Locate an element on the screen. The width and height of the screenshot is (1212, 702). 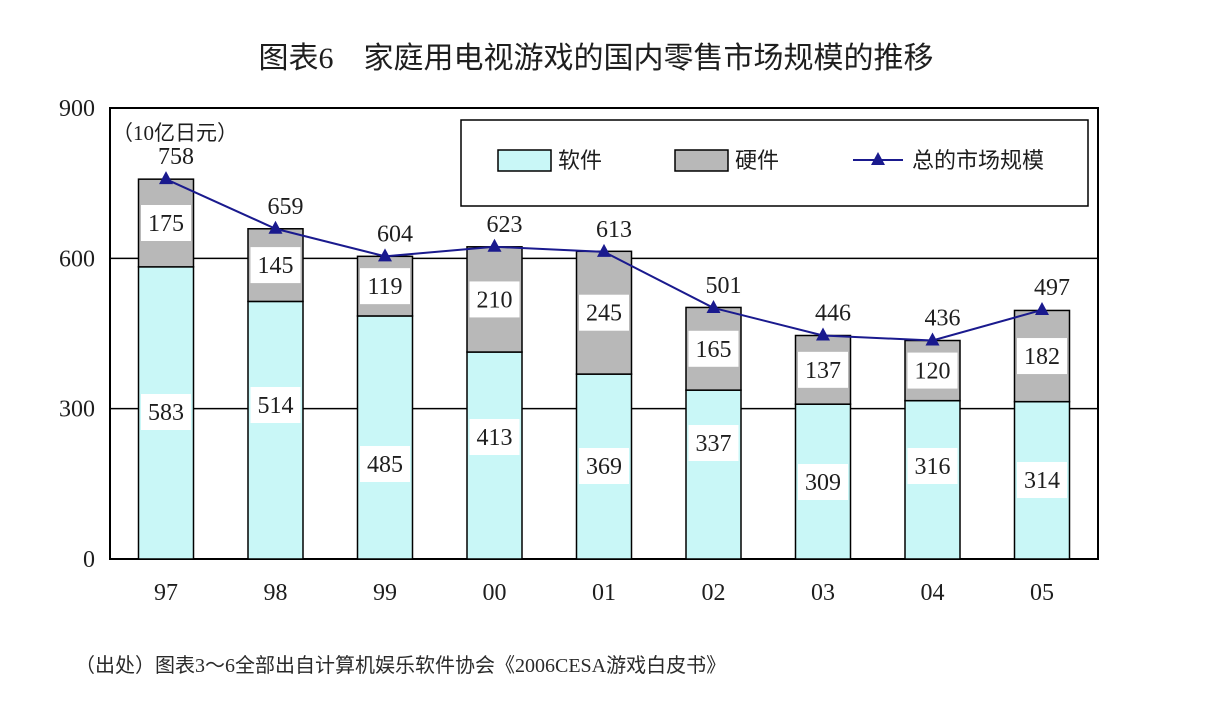
legend-swatch-hardware is located at coordinates (701, 160).